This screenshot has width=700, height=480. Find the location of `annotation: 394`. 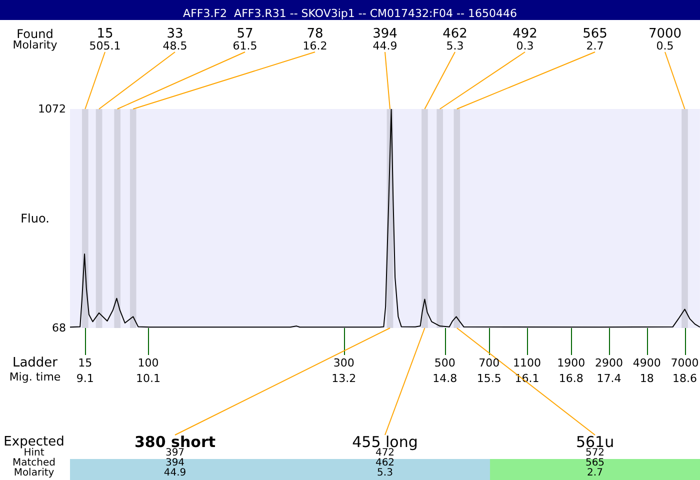

annotation: 394 is located at coordinates (385, 34).